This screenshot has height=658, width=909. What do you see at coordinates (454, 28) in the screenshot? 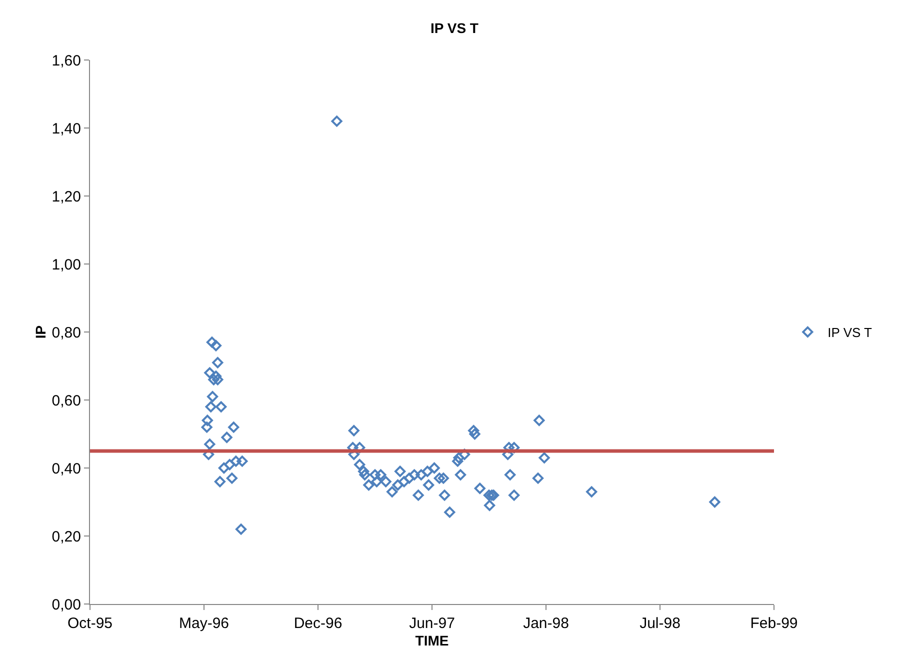
I see `chart-title: IP VS T` at bounding box center [454, 28].